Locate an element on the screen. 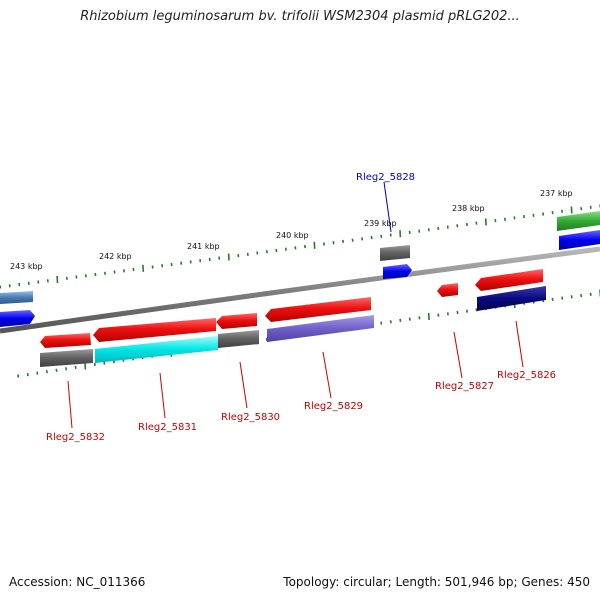  gene-rleg2-5831-cog is located at coordinates (156, 349).